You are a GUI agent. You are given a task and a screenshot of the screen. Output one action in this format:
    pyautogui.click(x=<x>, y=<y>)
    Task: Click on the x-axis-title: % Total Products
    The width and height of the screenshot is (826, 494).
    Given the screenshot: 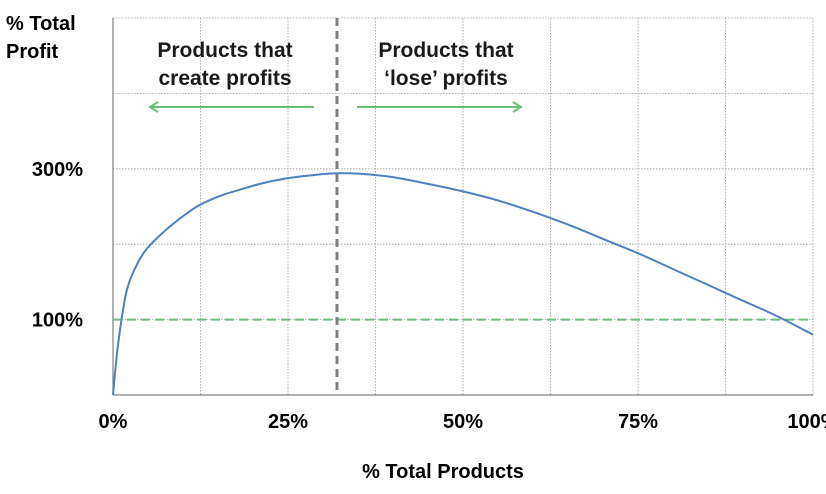 What is the action you would take?
    pyautogui.click(x=443, y=472)
    